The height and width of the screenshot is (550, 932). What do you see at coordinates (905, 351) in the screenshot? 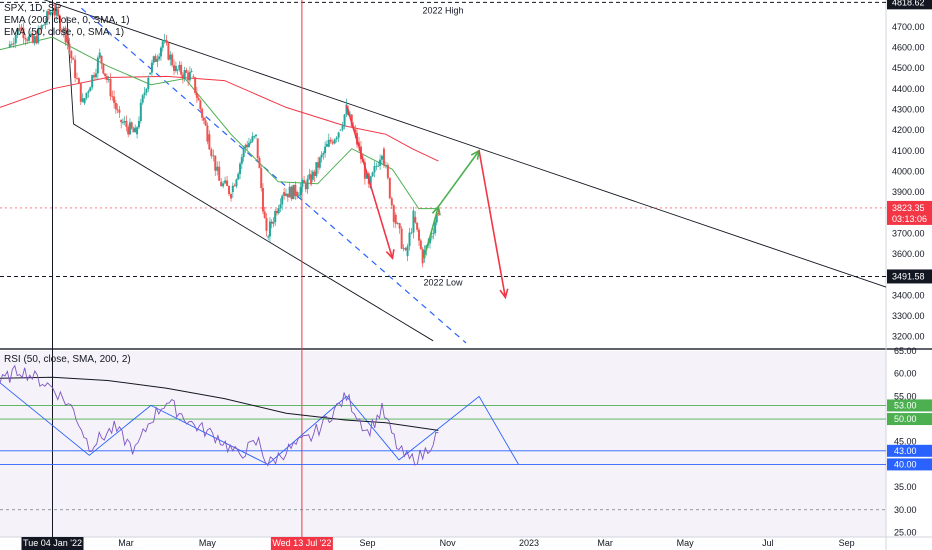
I see `rsi-tick-label: 65.00` at bounding box center [905, 351].